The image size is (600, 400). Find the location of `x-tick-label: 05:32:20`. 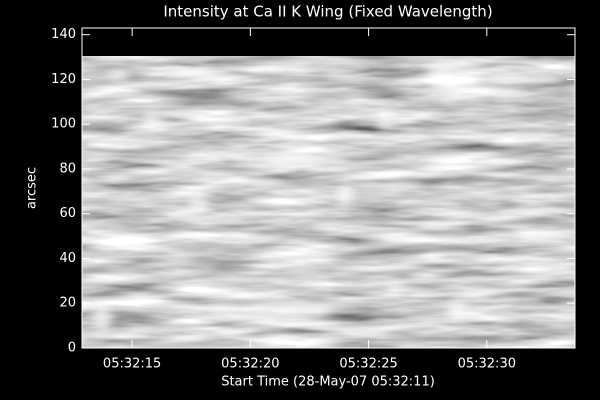

x-tick-label: 05:32:20 is located at coordinates (250, 364).